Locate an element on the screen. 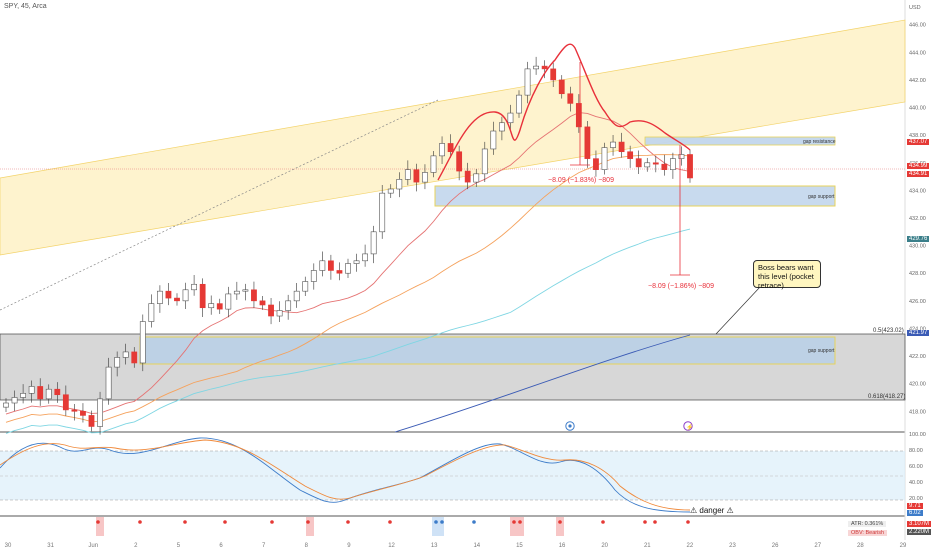 This screenshot has height=550, width=932. gap-support-upper-label: gap support is located at coordinates (821, 197).